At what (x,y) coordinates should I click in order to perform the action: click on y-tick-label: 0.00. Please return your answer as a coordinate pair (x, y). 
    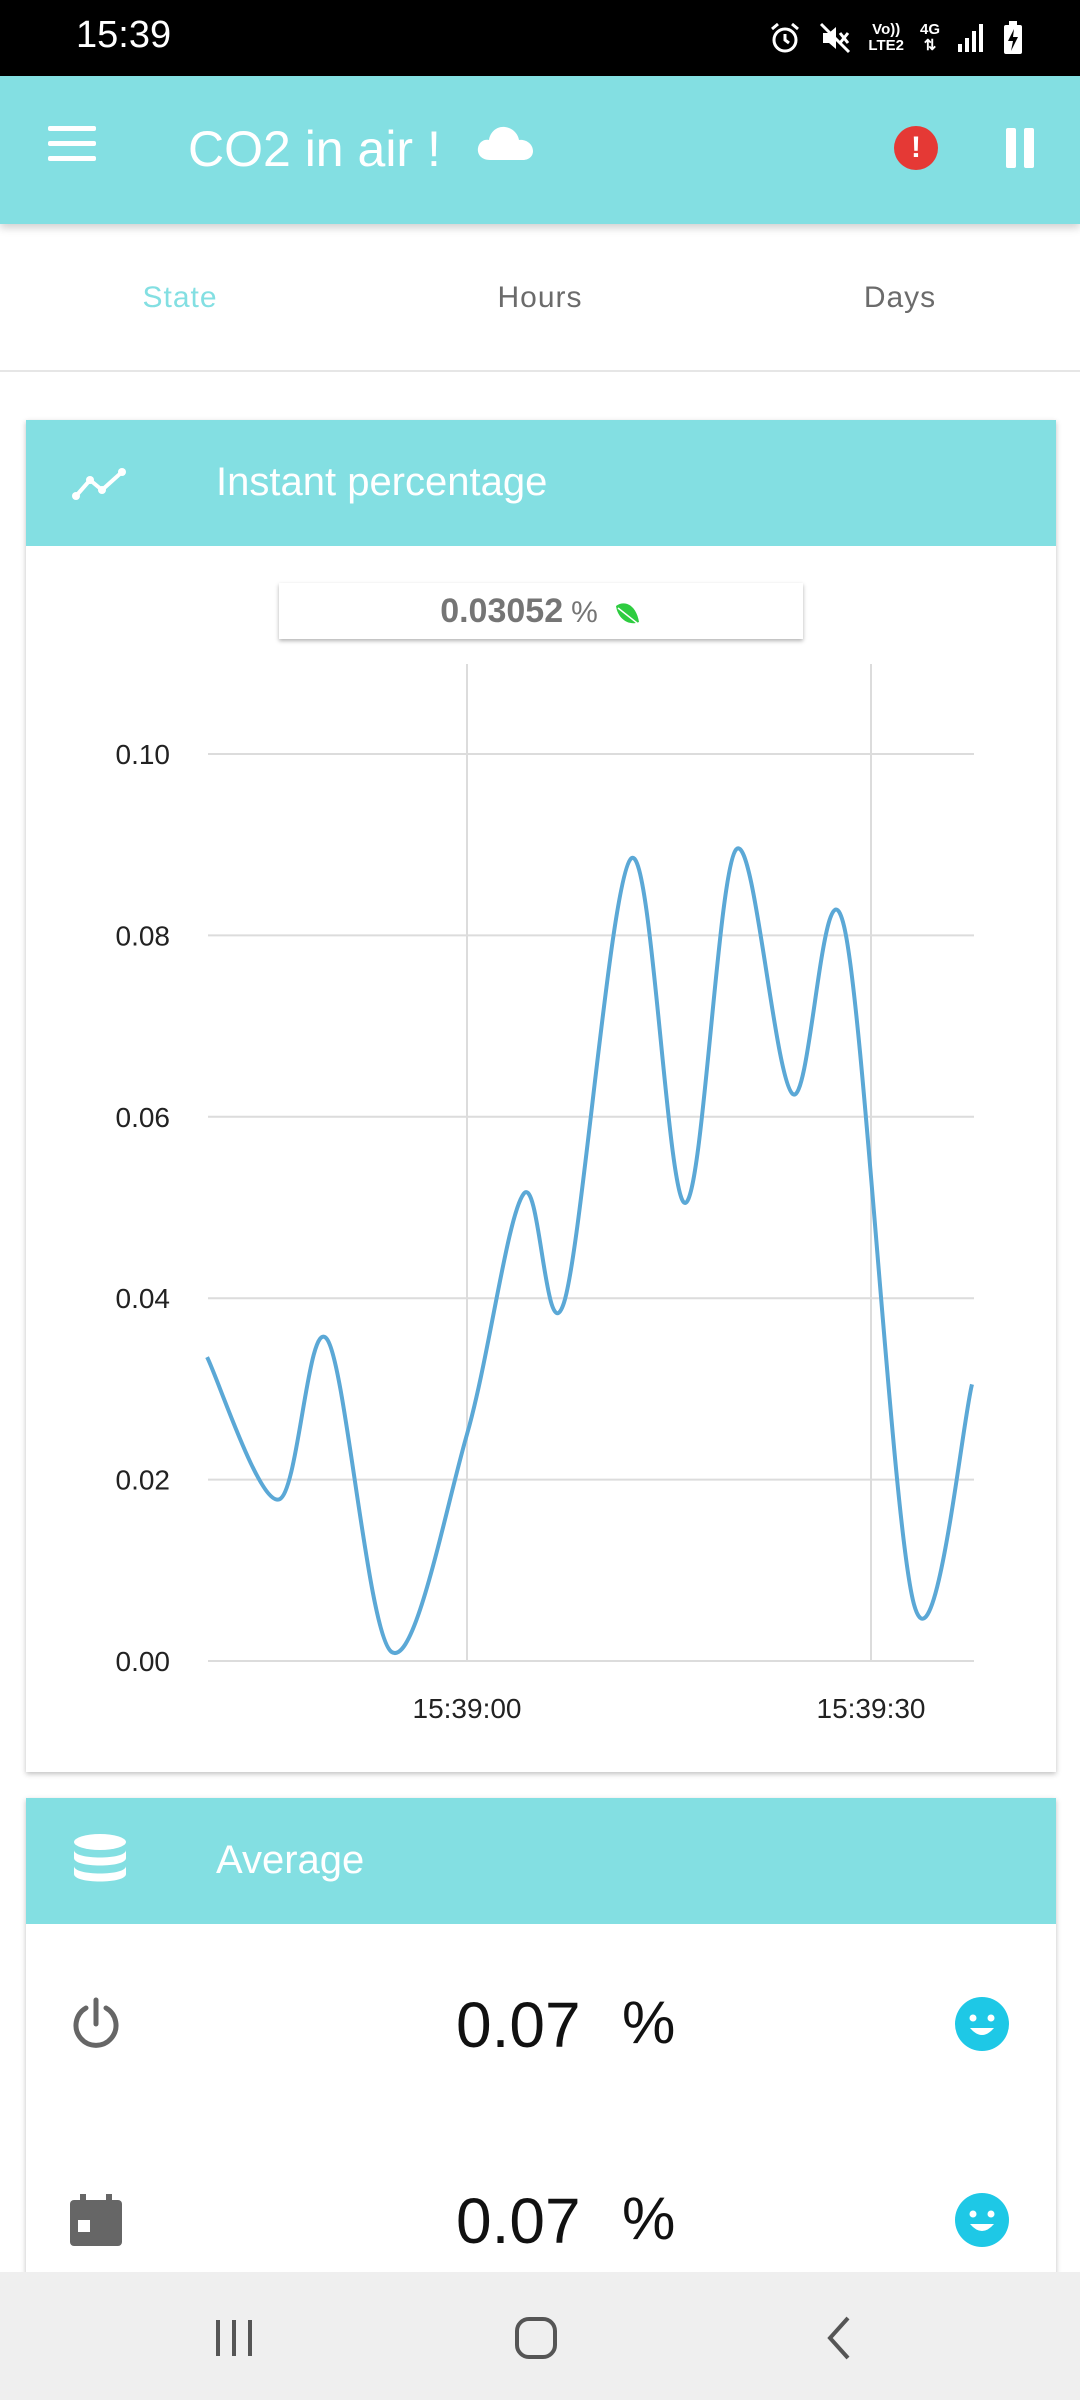
    Looking at the image, I should click on (143, 1661).